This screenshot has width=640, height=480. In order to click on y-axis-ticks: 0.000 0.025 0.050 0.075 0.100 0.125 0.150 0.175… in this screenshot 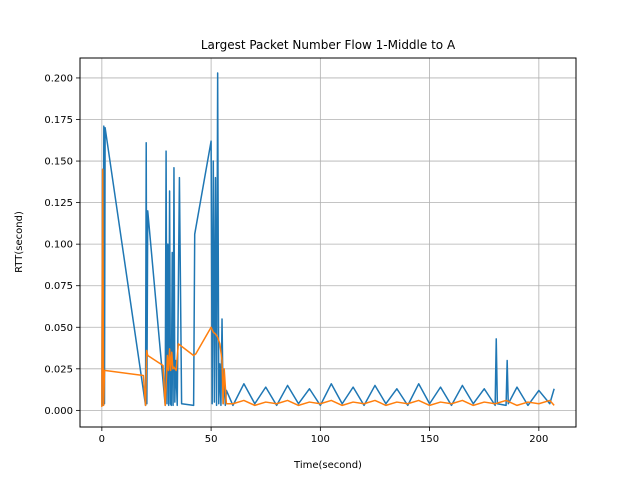, I will do `click(62, 245)`.